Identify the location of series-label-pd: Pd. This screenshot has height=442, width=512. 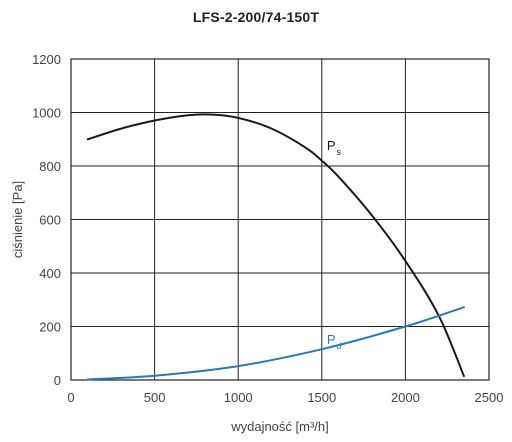
(334, 341).